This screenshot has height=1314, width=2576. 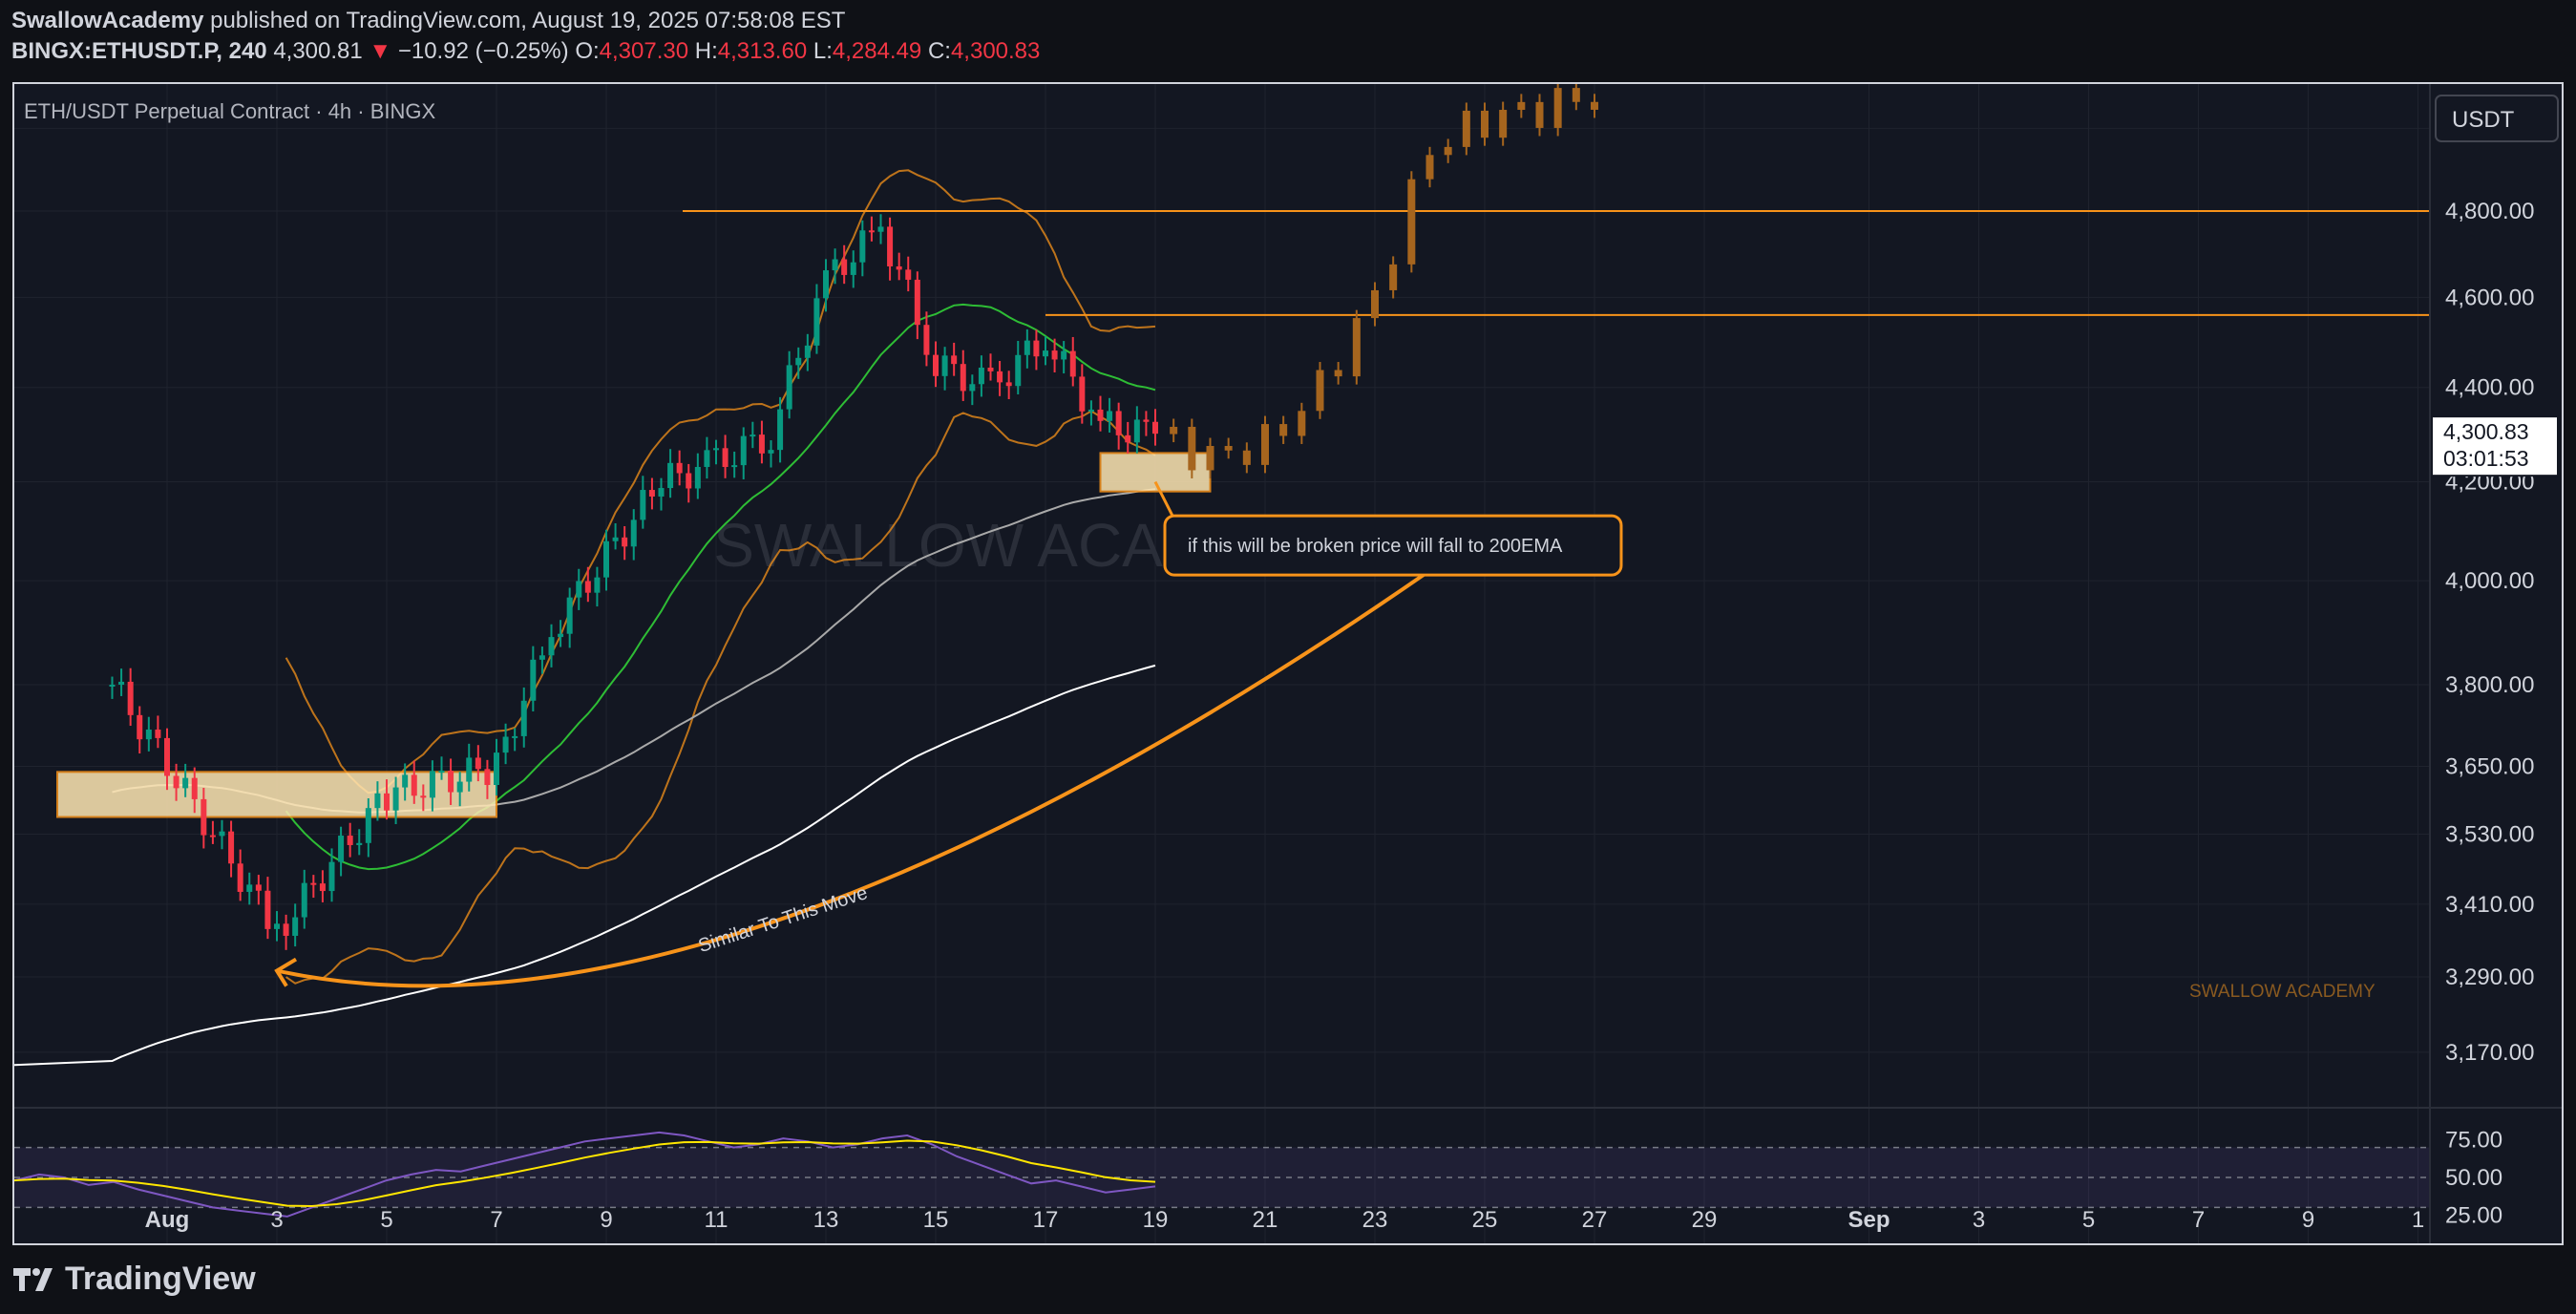 What do you see at coordinates (587, 51) in the screenshot?
I see `open-label: O:` at bounding box center [587, 51].